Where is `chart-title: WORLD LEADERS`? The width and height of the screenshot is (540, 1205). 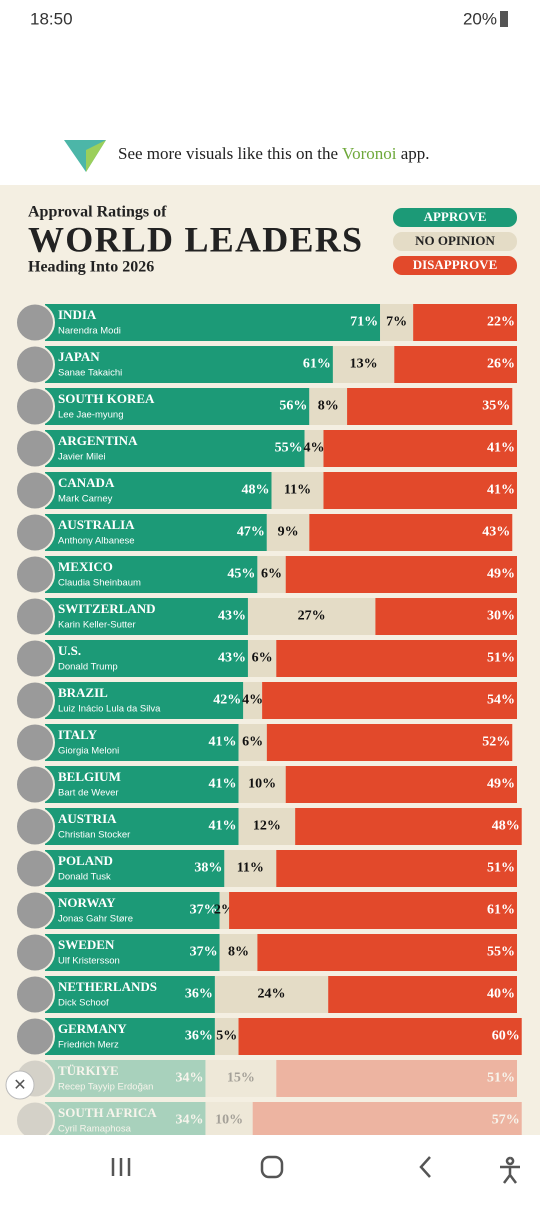 chart-title: WORLD LEADERS is located at coordinates (195, 239).